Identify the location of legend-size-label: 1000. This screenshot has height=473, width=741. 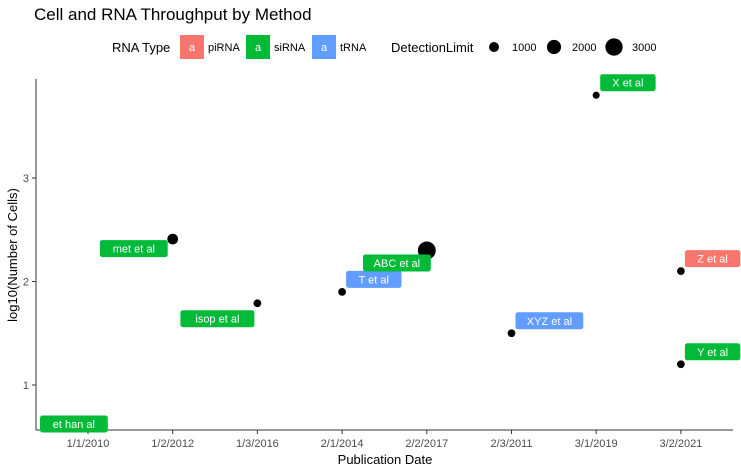
(524, 48).